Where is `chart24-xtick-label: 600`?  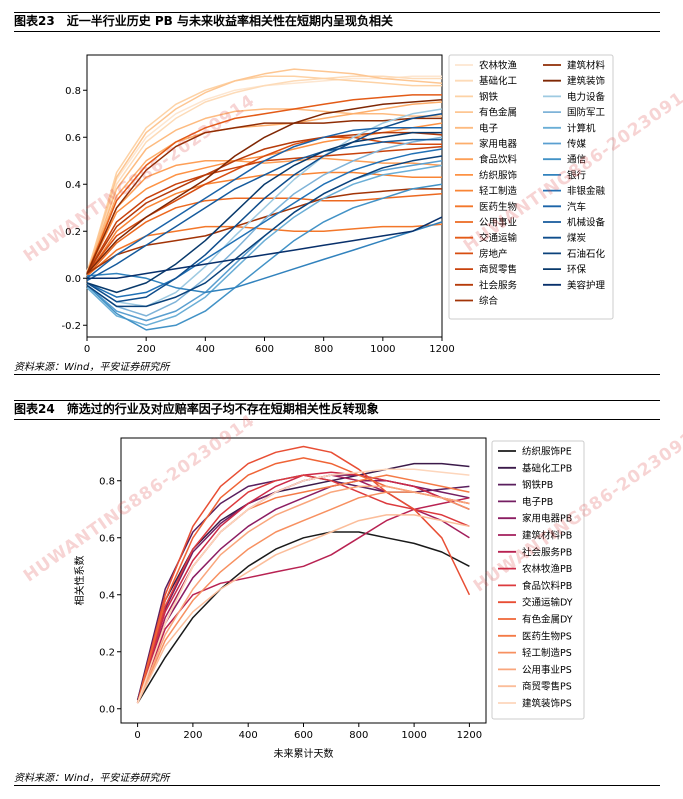
chart24-xtick-label: 600 is located at coordinates (303, 735).